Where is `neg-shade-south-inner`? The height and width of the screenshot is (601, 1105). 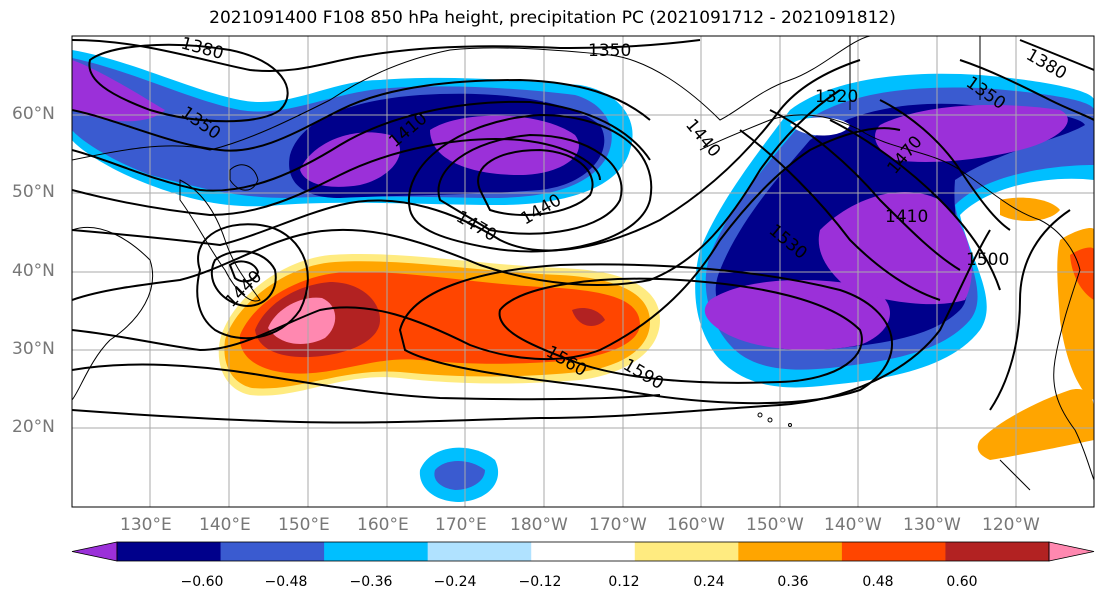
neg-shade-south-inner is located at coordinates (459, 475).